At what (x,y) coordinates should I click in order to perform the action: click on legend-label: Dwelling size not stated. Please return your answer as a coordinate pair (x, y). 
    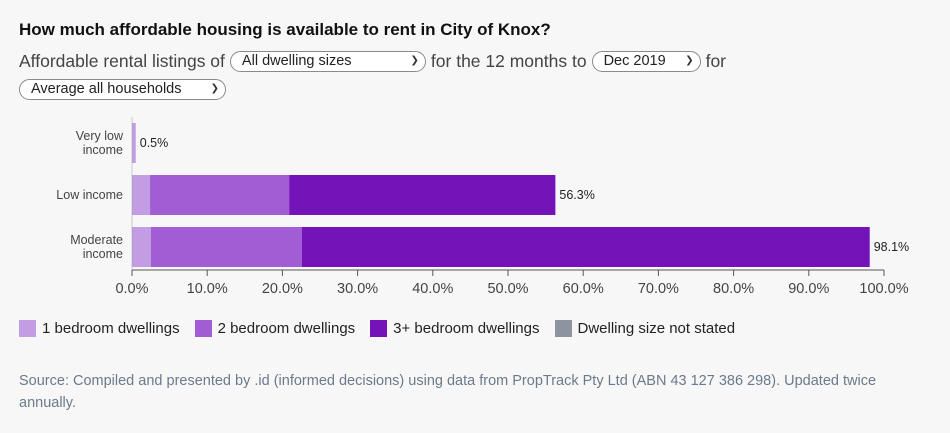
    Looking at the image, I should click on (656, 328).